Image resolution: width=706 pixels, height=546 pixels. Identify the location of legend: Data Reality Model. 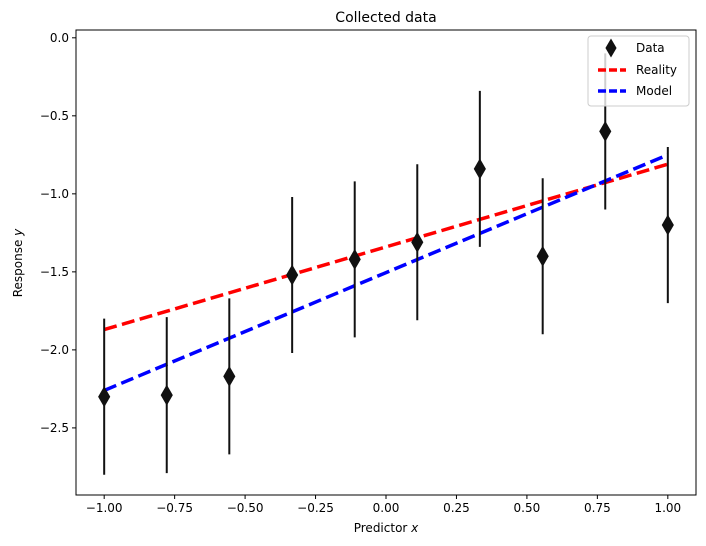
(638, 71).